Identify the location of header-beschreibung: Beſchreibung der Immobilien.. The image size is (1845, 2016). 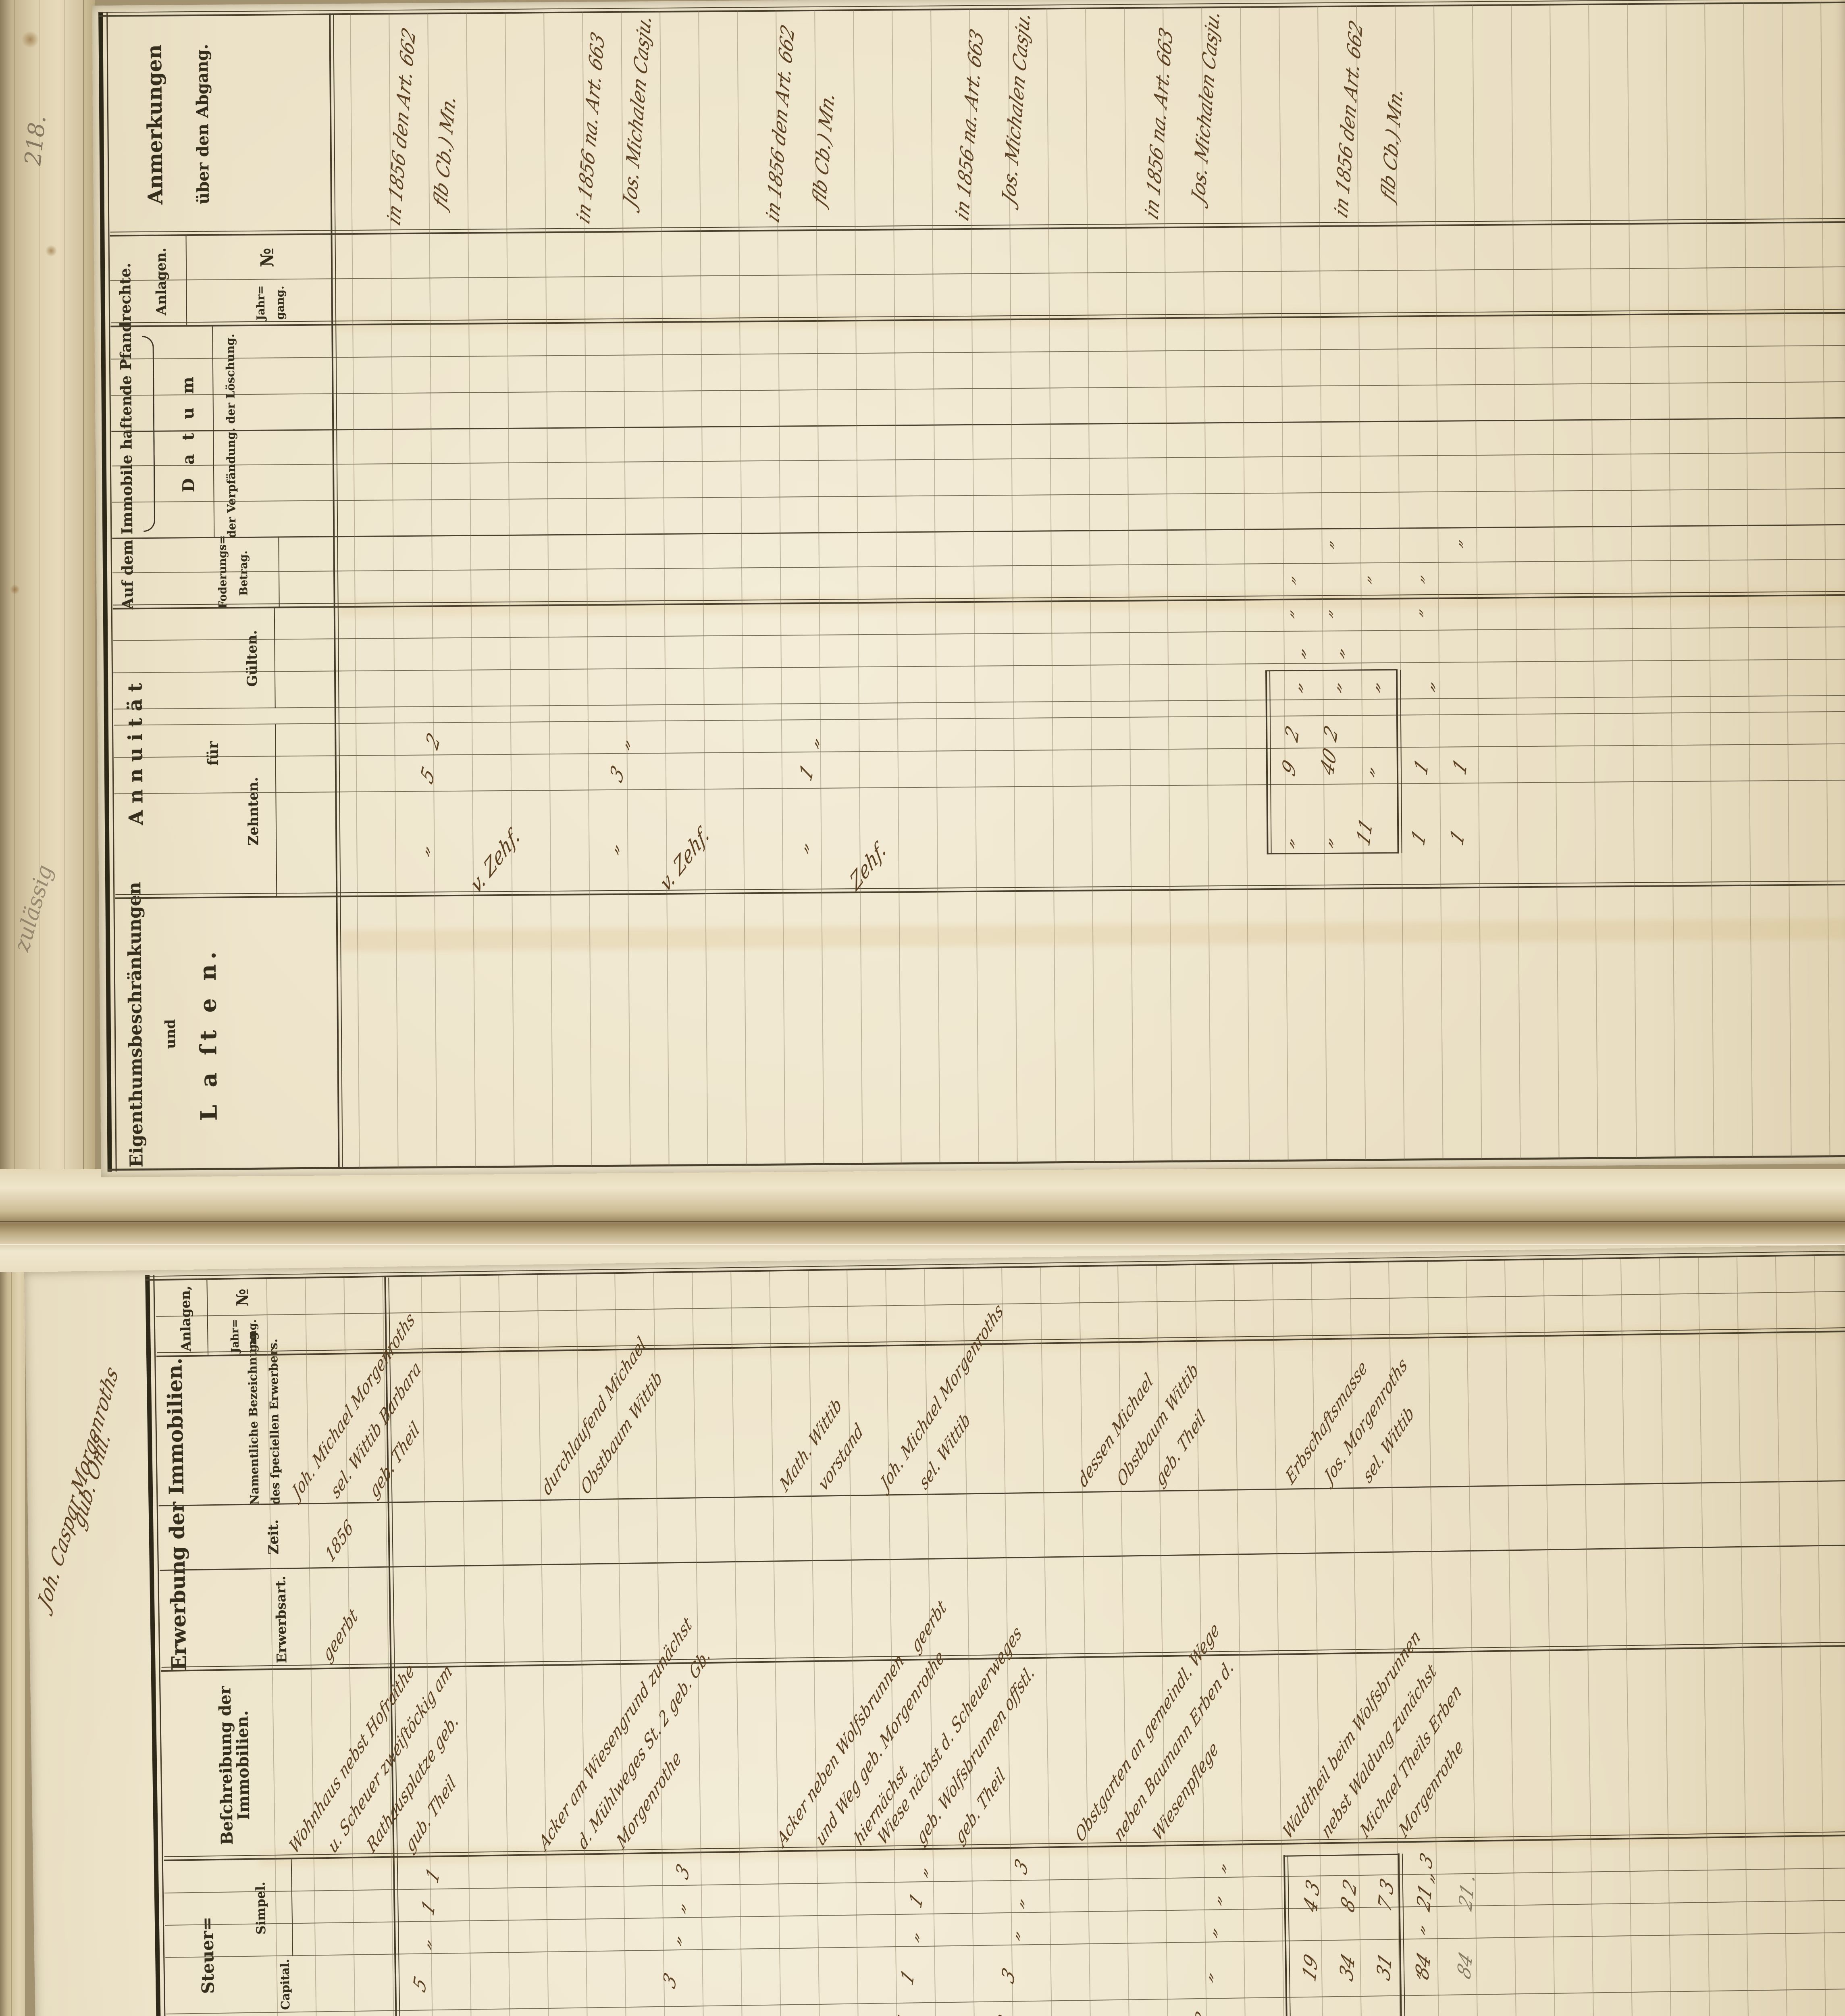
(234, 1766).